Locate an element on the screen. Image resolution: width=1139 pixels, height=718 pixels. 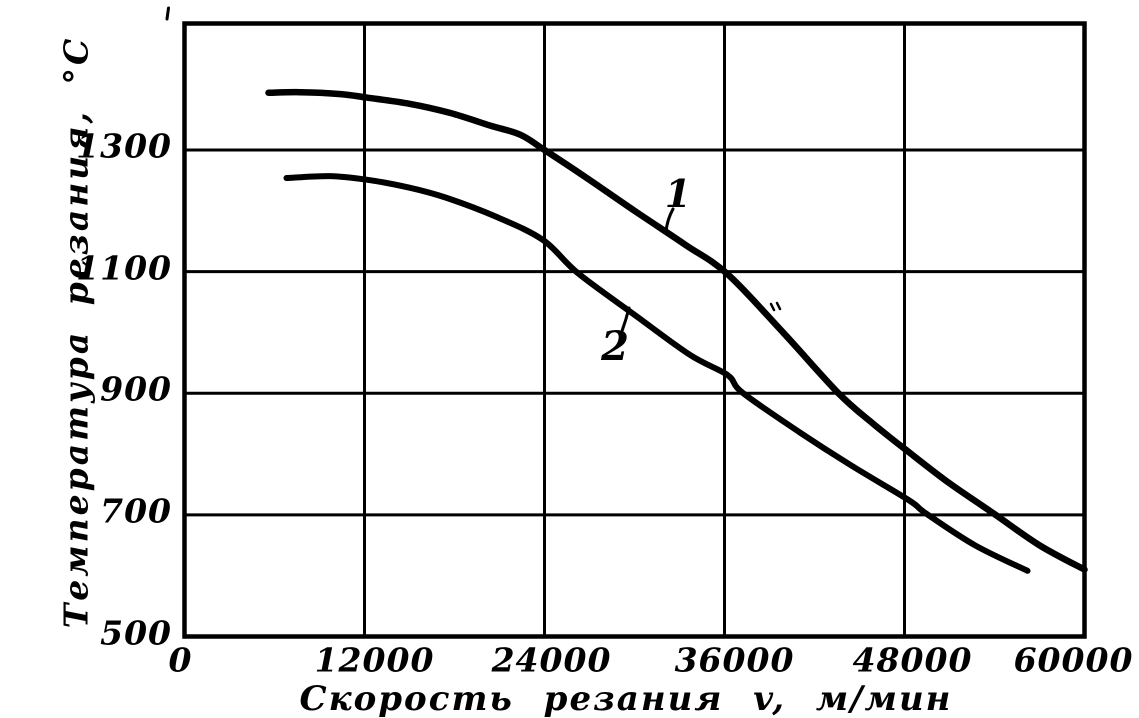
y-tick-label-900: 900 is located at coordinates (136, 389).